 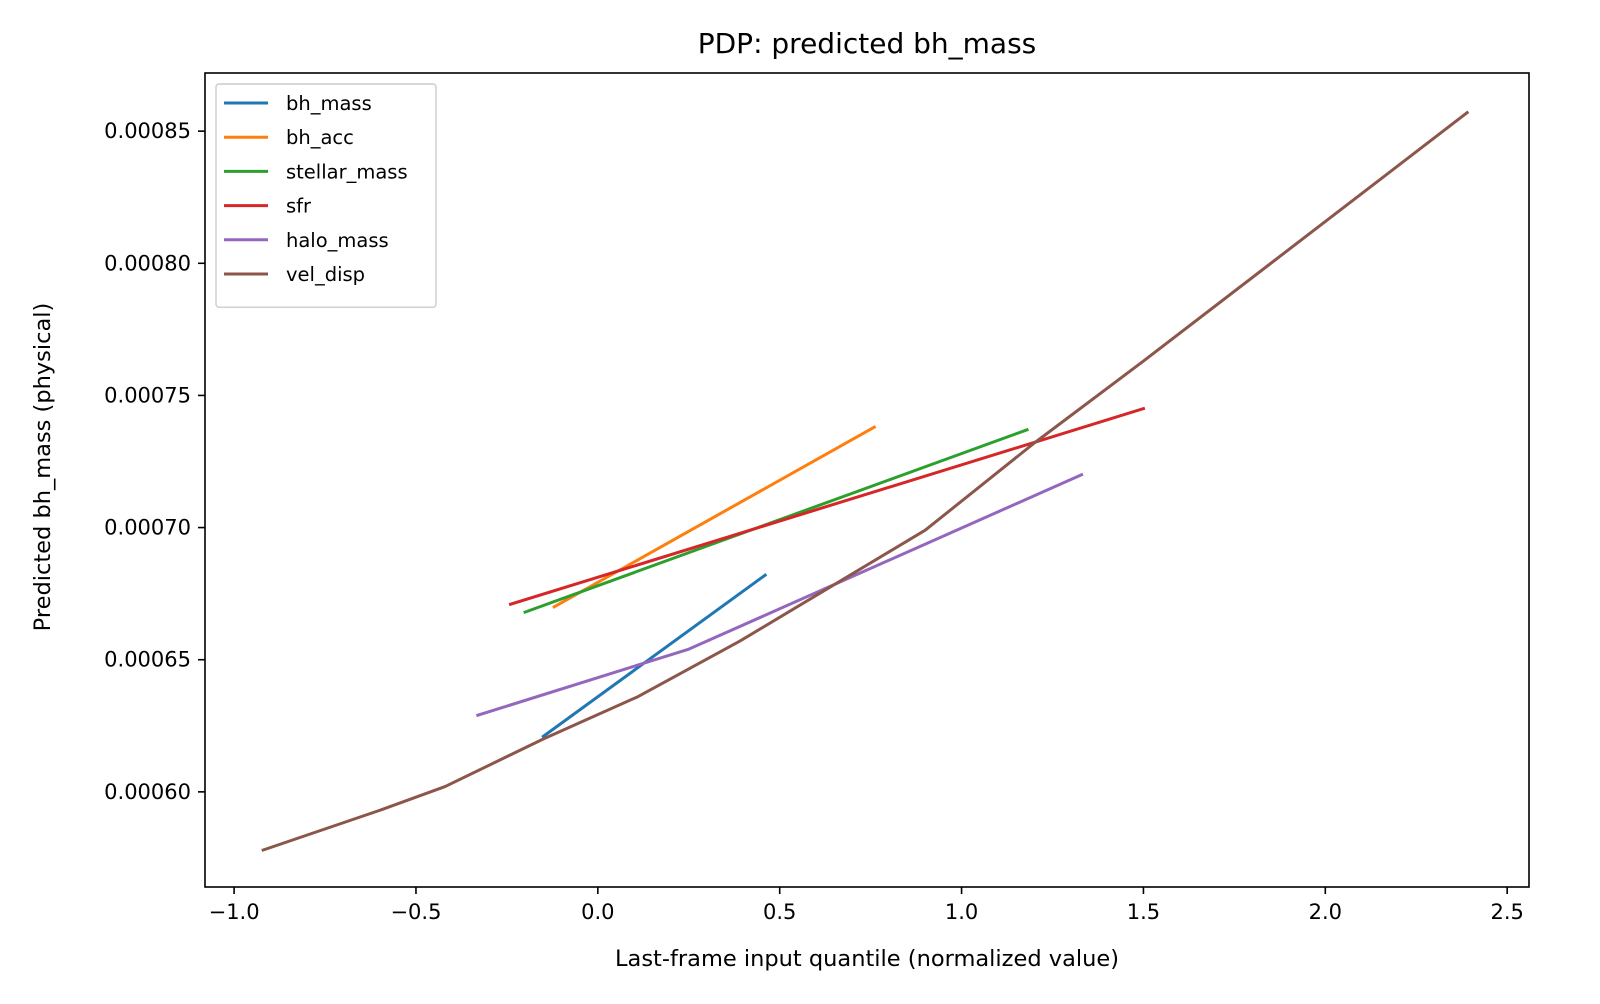 I want to click on x-tick-label: 0.5, so click(x=779, y=912).